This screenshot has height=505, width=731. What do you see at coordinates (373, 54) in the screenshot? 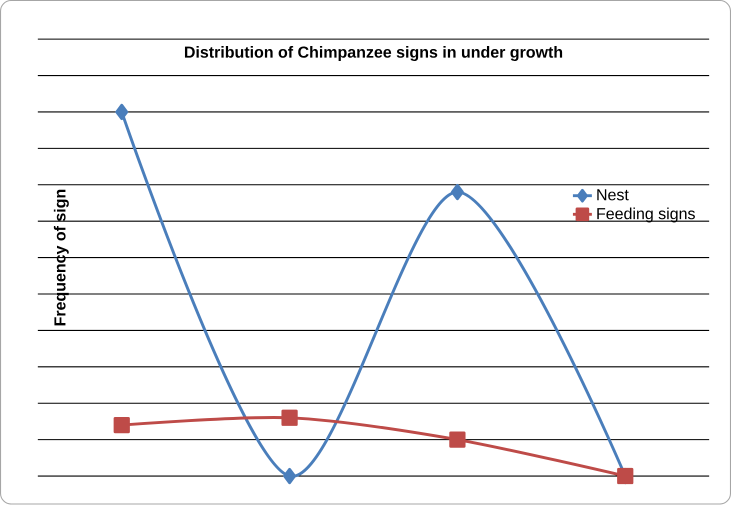
I see `chart-title: Distribution of Chimpanzee signs in under growth` at bounding box center [373, 54].